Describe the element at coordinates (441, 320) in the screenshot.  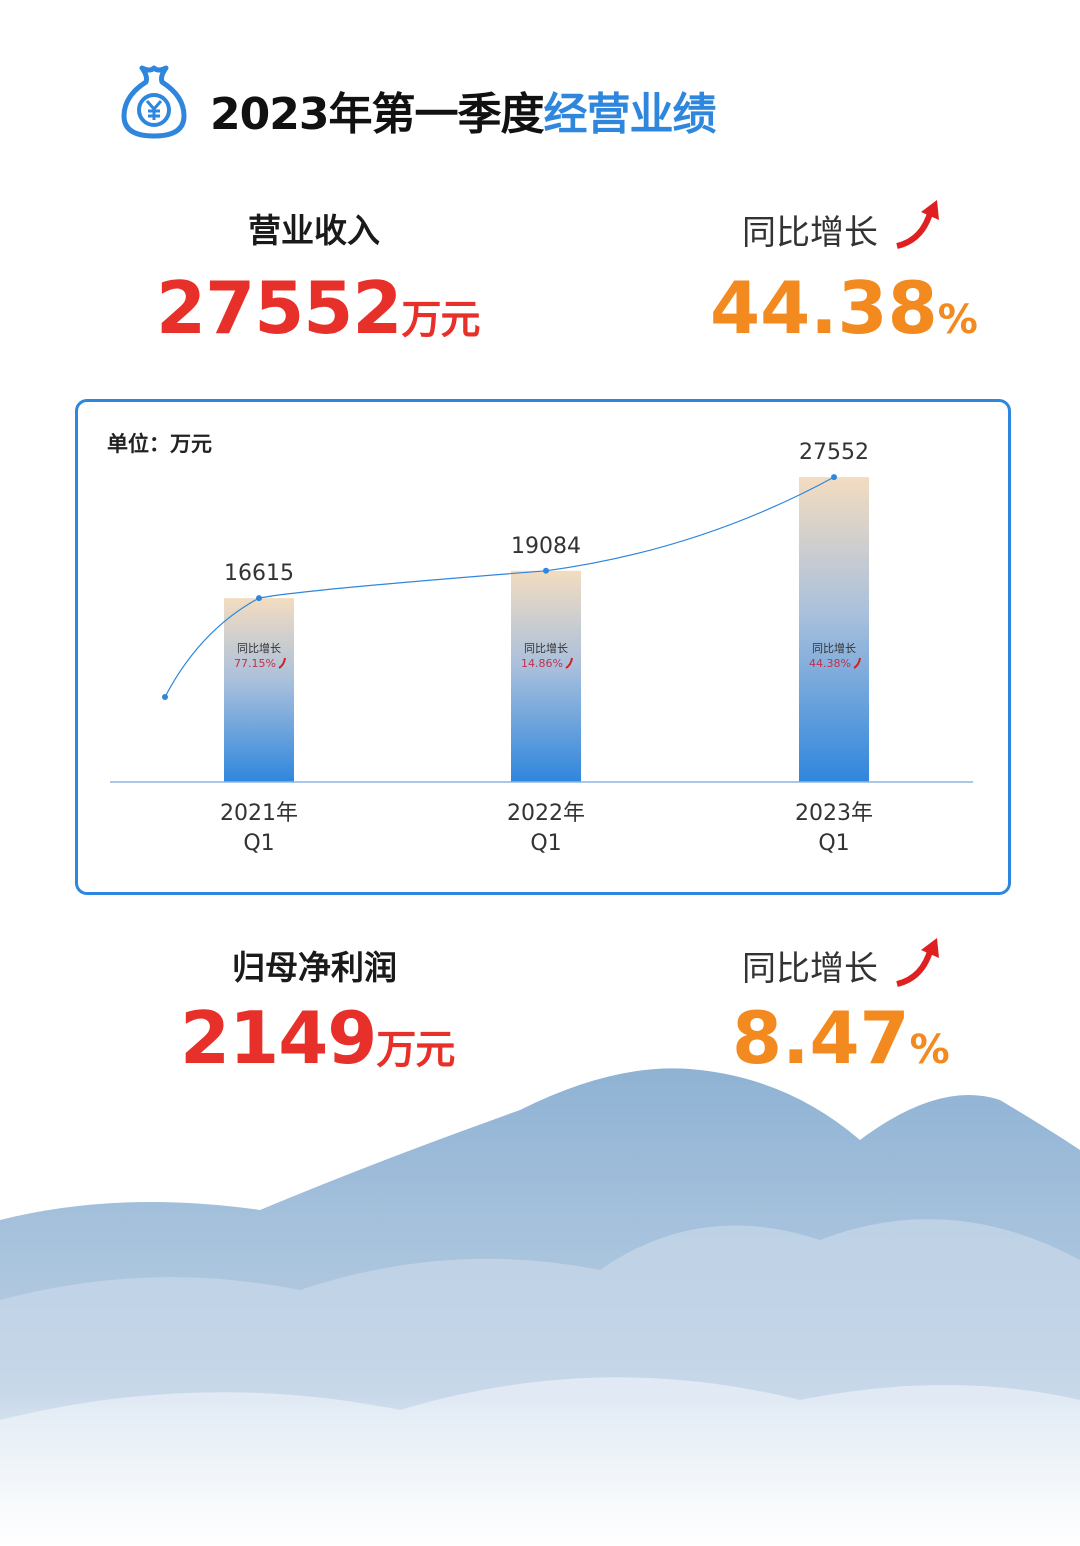
I see `revenue-unit: 万元` at that location.